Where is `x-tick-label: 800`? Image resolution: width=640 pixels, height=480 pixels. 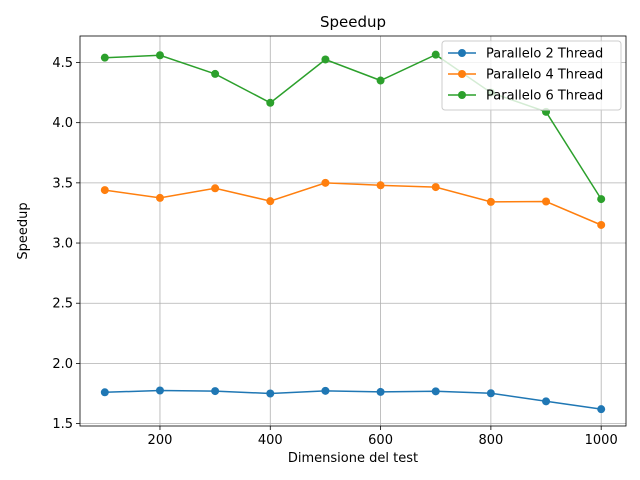
x-tick-label: 800 is located at coordinates (490, 440).